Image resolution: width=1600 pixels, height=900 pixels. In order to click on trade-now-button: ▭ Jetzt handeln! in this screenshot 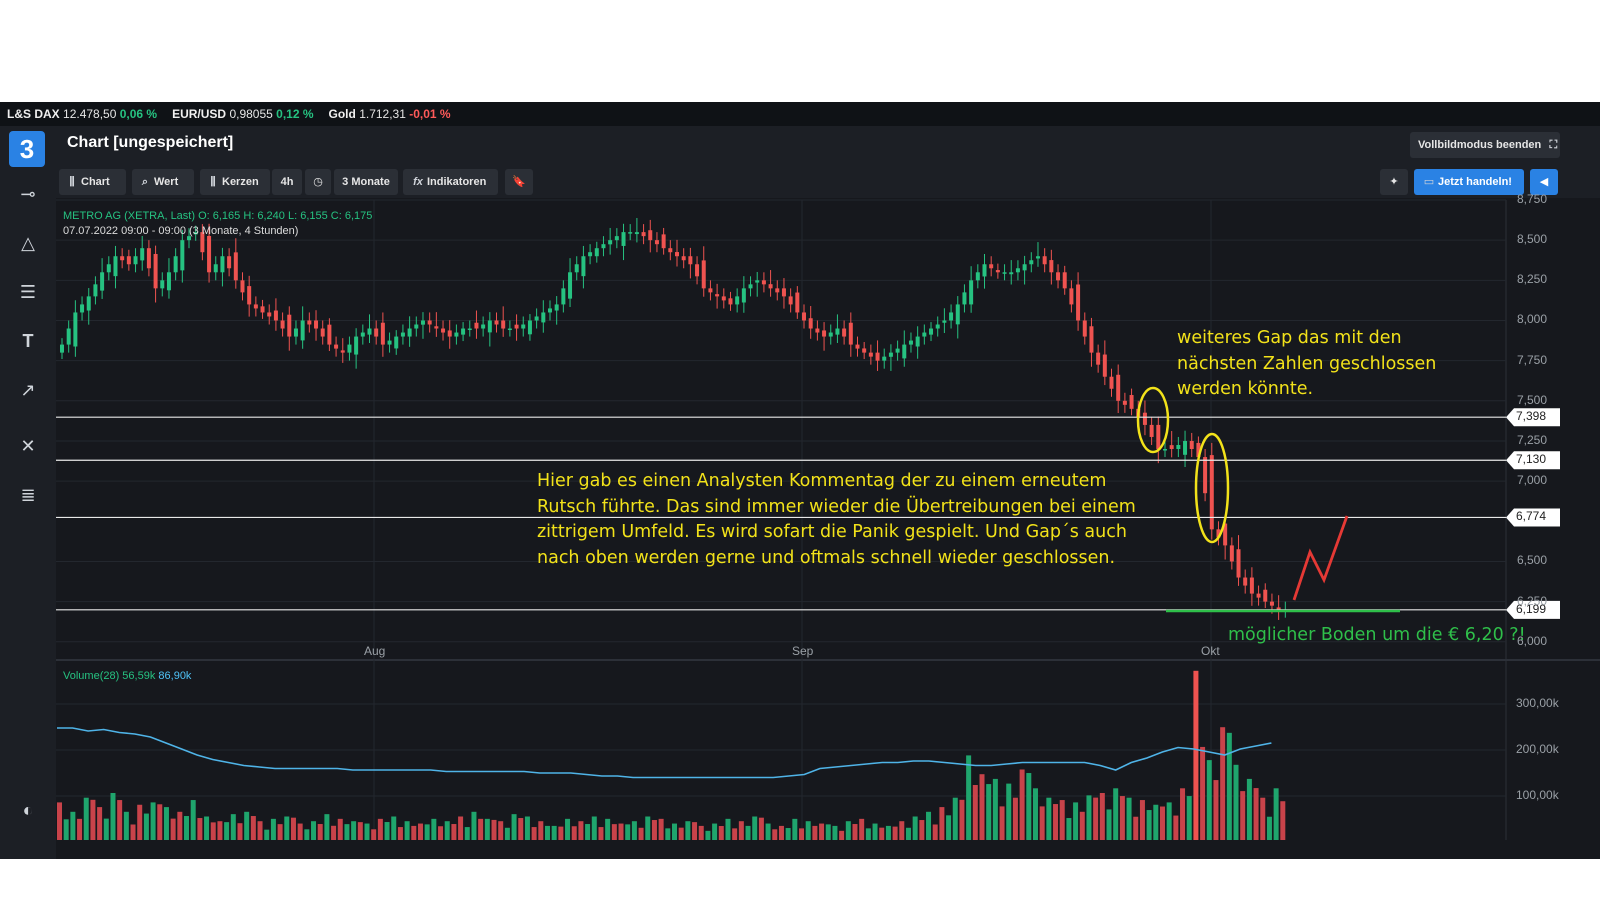, I will do `click(1469, 182)`.